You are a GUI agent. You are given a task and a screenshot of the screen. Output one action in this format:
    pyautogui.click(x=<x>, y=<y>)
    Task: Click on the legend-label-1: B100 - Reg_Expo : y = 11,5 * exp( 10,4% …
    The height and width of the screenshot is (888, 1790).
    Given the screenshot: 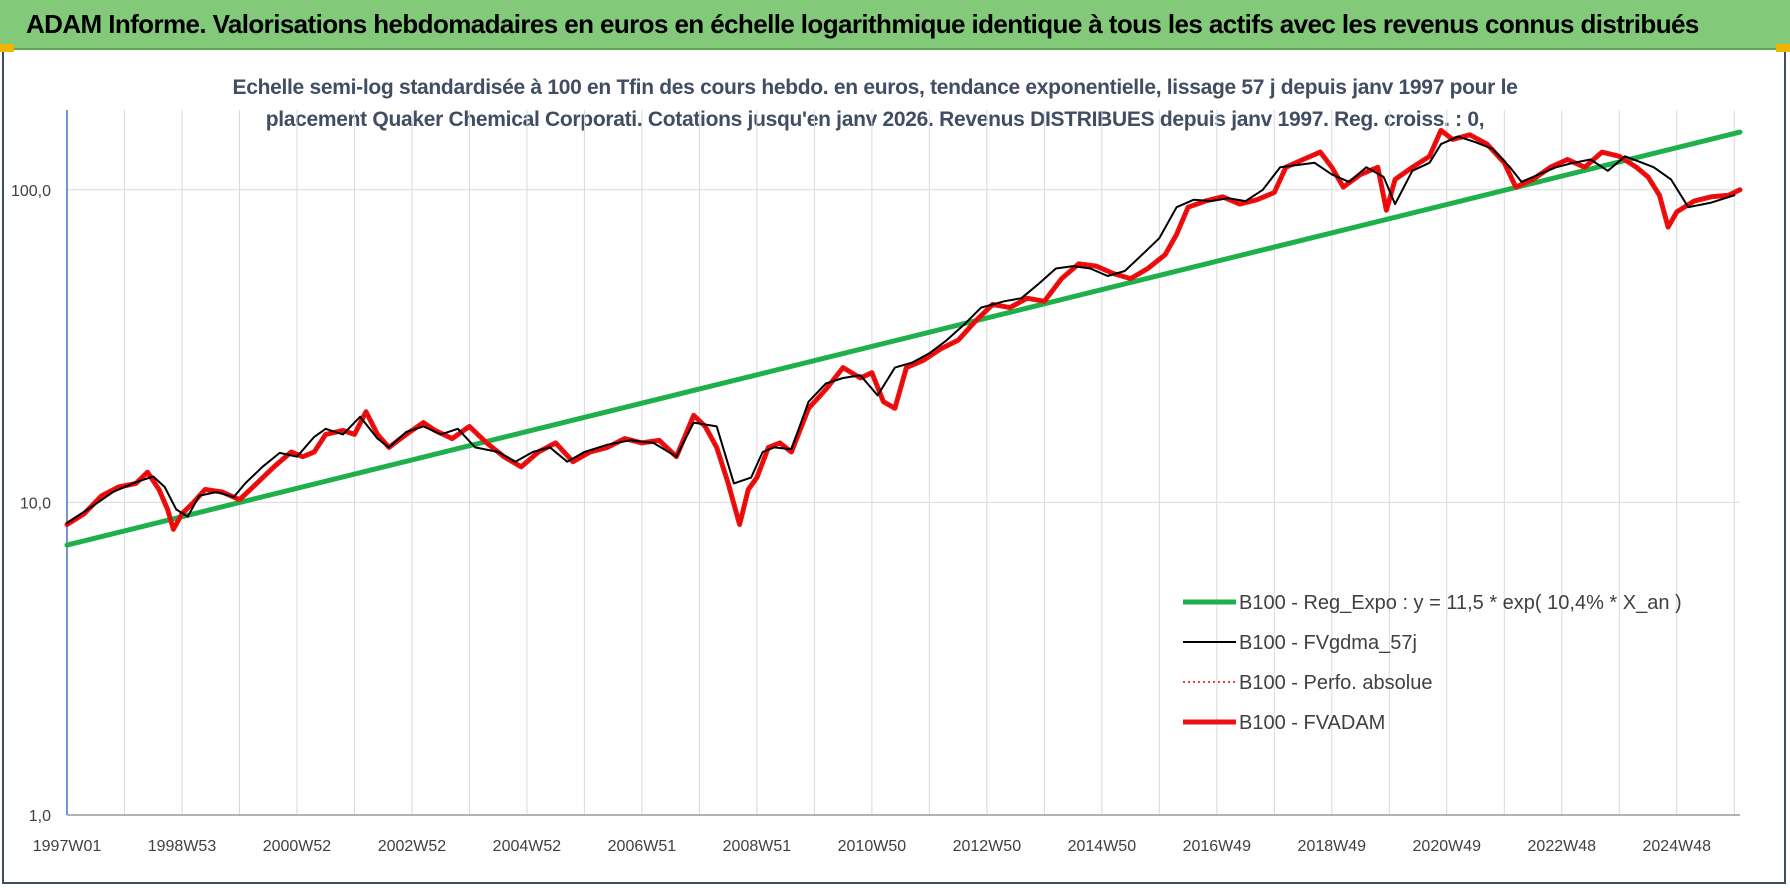 What is the action you would take?
    pyautogui.click(x=1460, y=603)
    